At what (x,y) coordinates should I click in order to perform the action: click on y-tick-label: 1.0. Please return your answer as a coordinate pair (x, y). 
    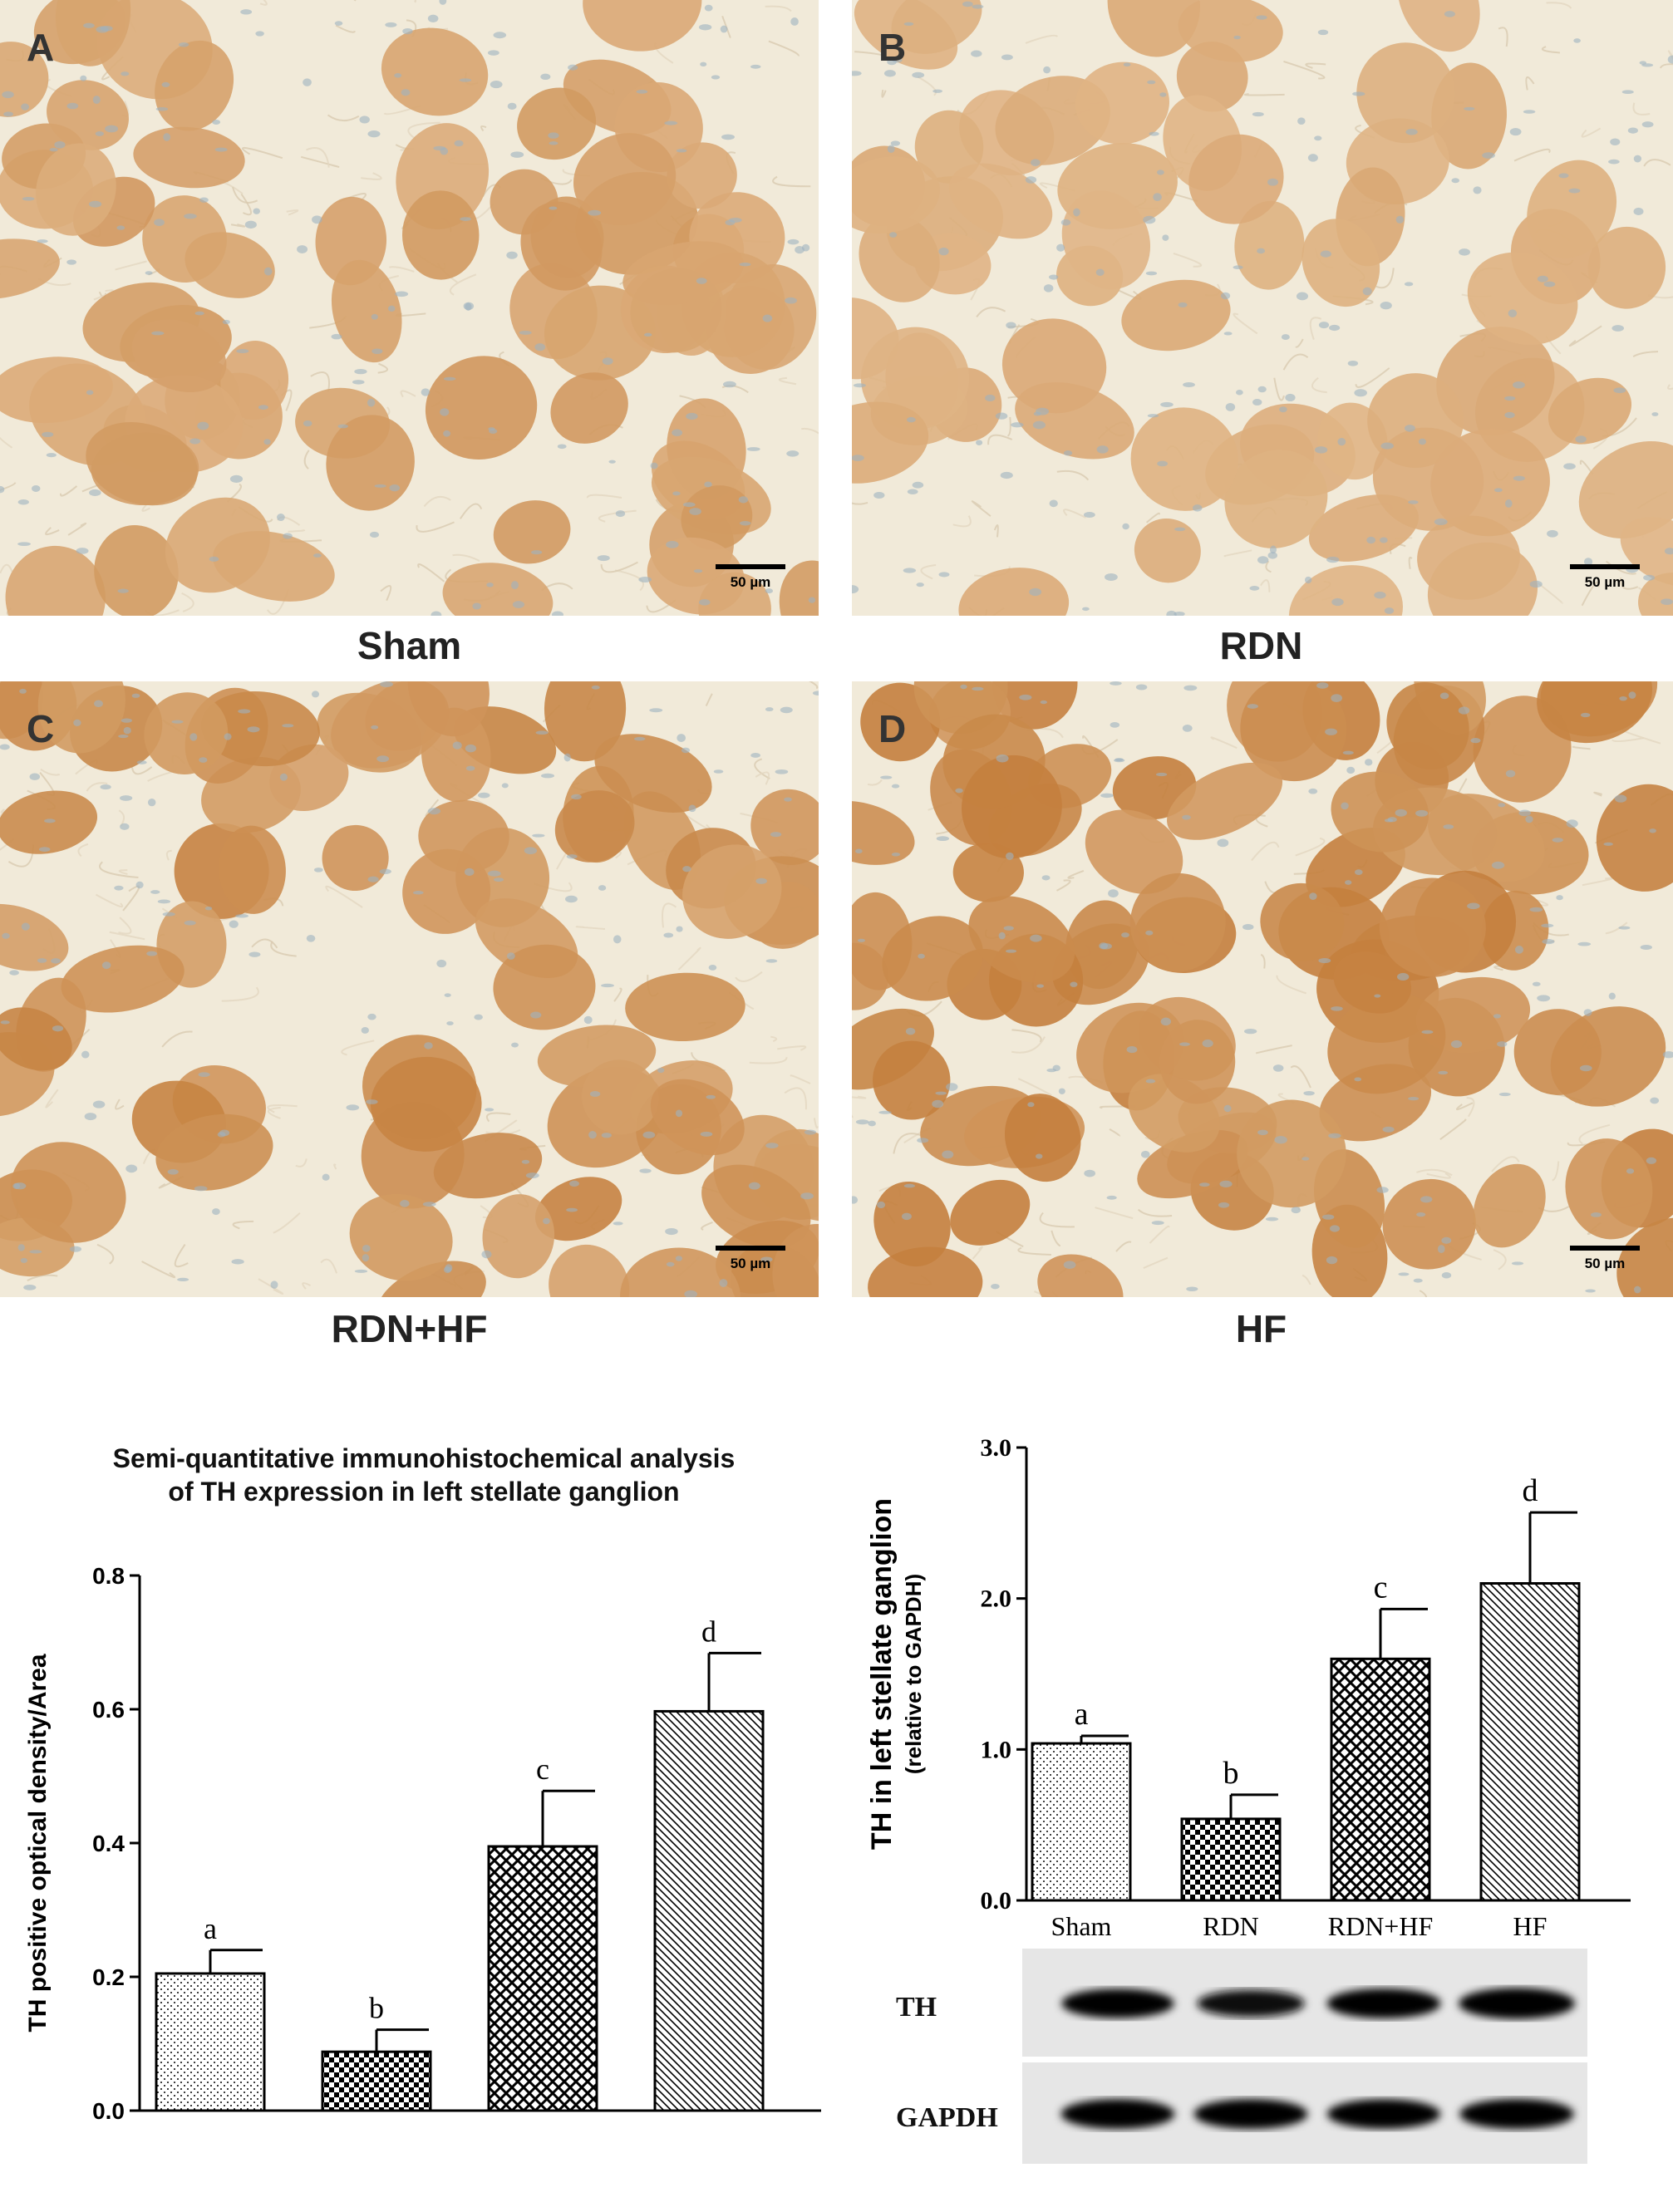
    Looking at the image, I should click on (996, 1749).